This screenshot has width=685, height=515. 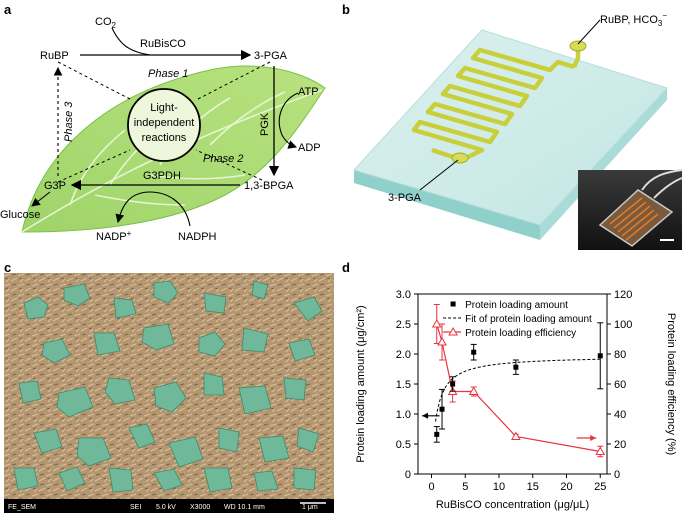 What do you see at coordinates (163, 44) in the screenshot?
I see `label-rubisco: RuBisCO` at bounding box center [163, 44].